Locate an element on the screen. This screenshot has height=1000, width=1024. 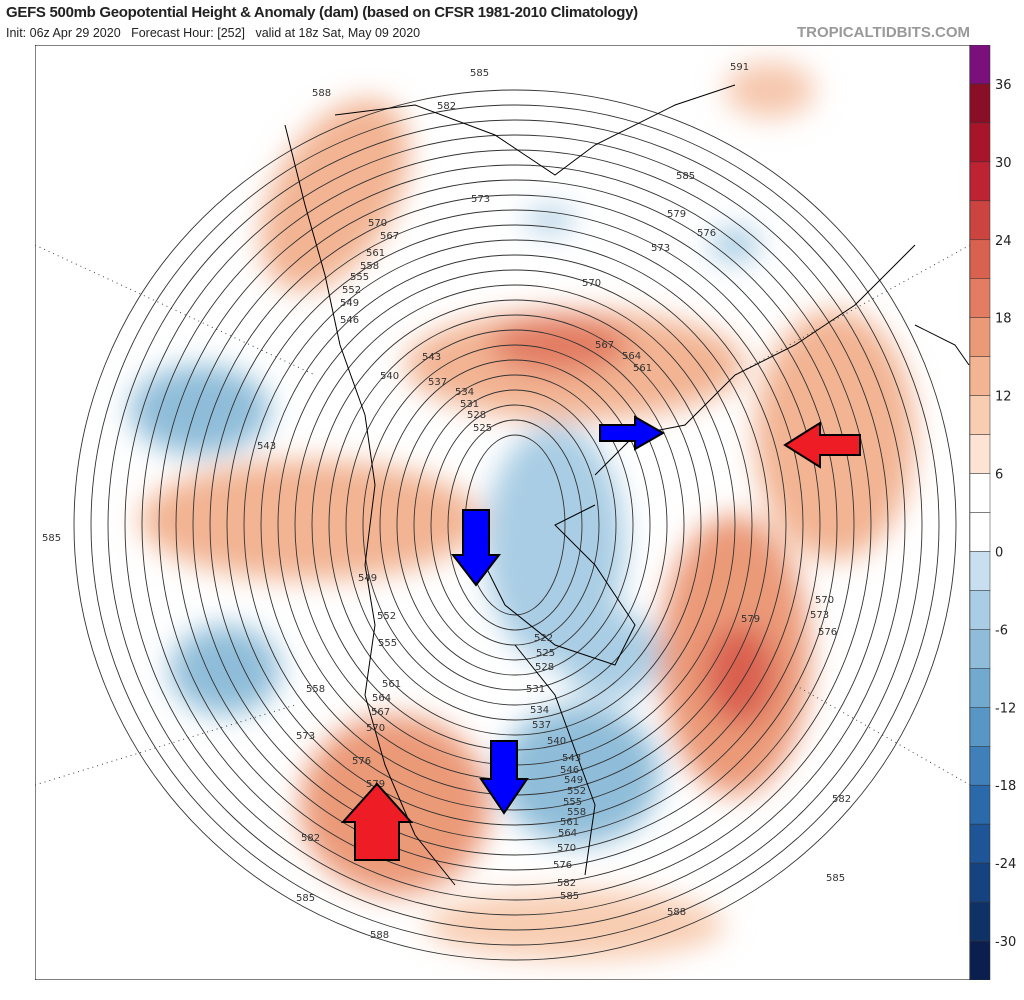
height-contour is located at coordinates (515, 525).